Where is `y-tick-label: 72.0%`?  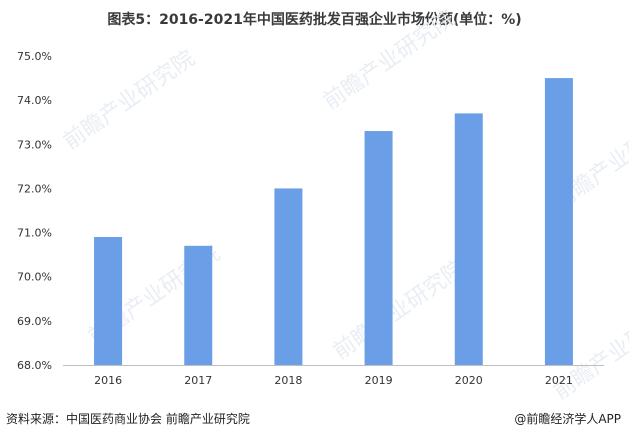
y-tick-label: 72.0% is located at coordinates (34, 188).